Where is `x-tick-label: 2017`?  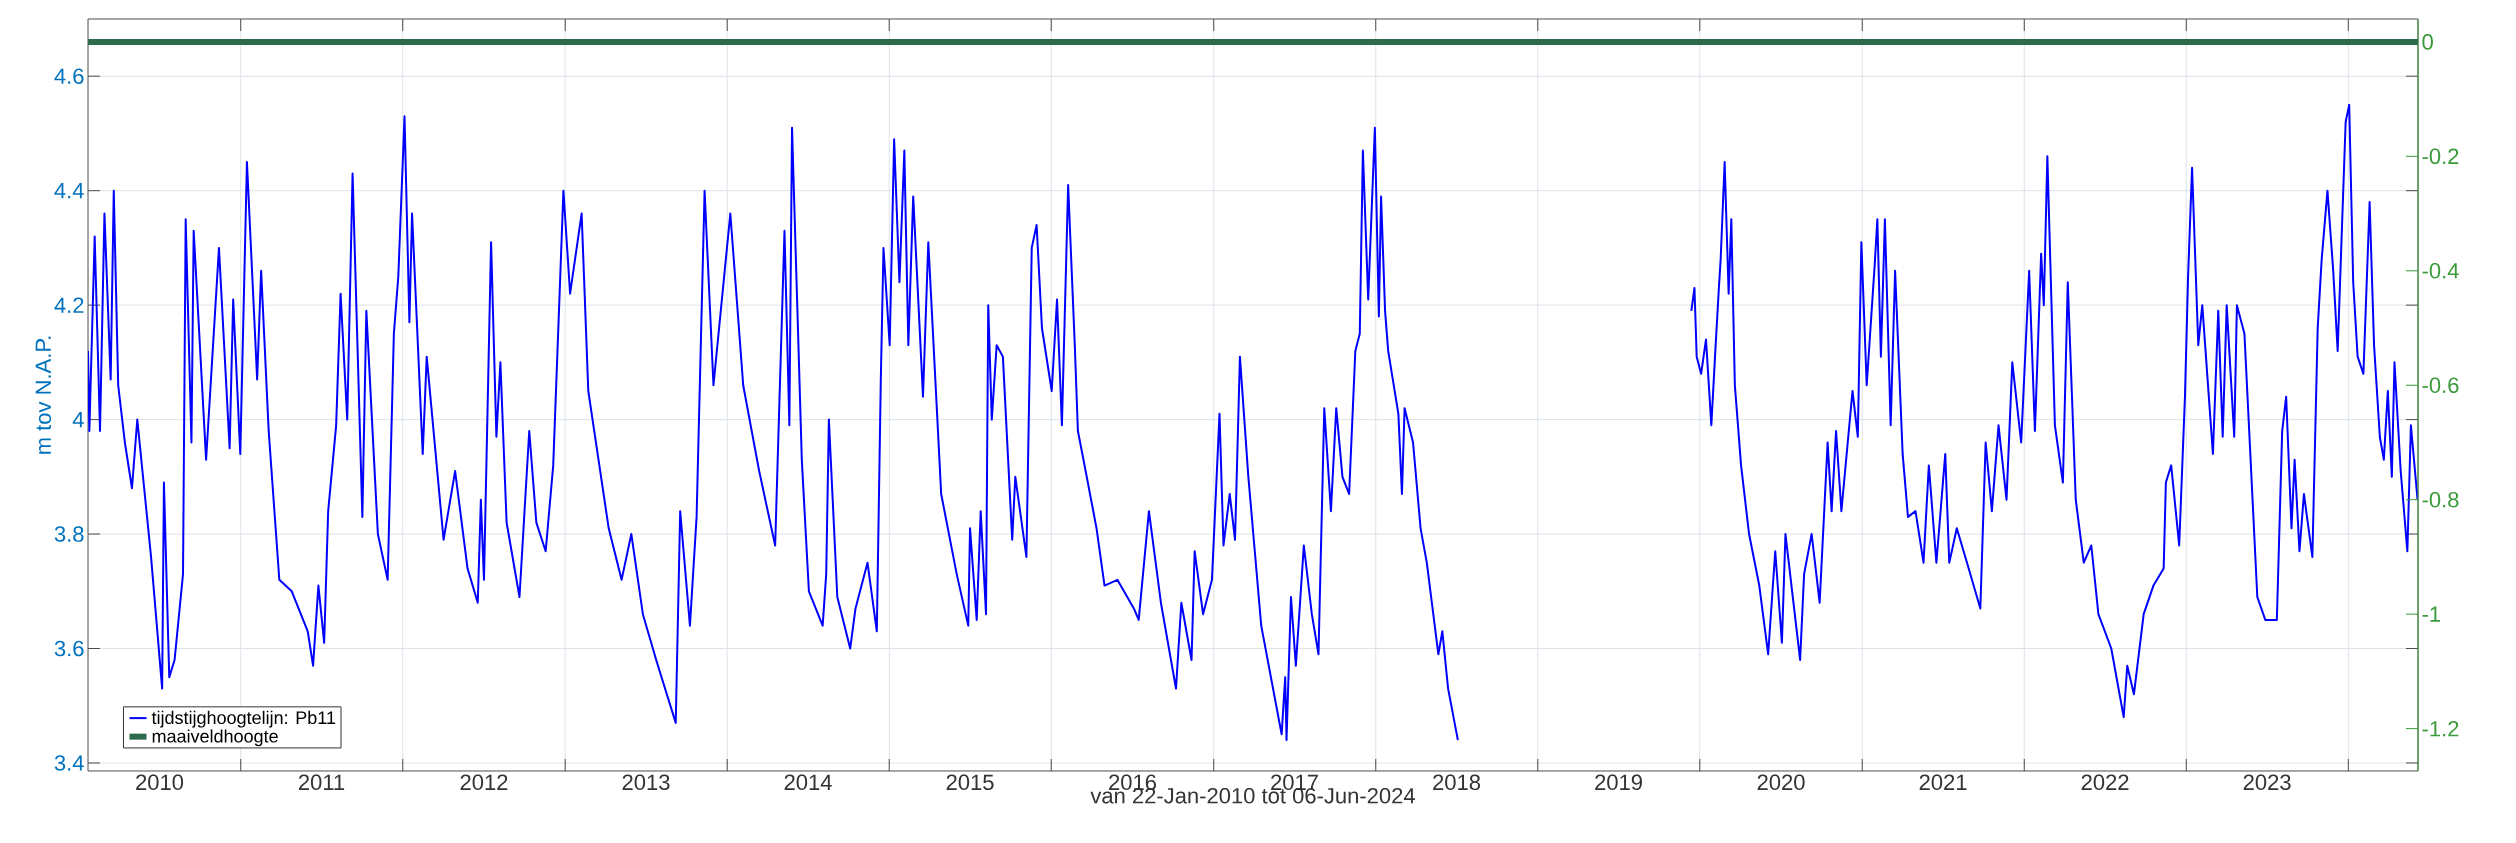
x-tick-label: 2017 is located at coordinates (1294, 782).